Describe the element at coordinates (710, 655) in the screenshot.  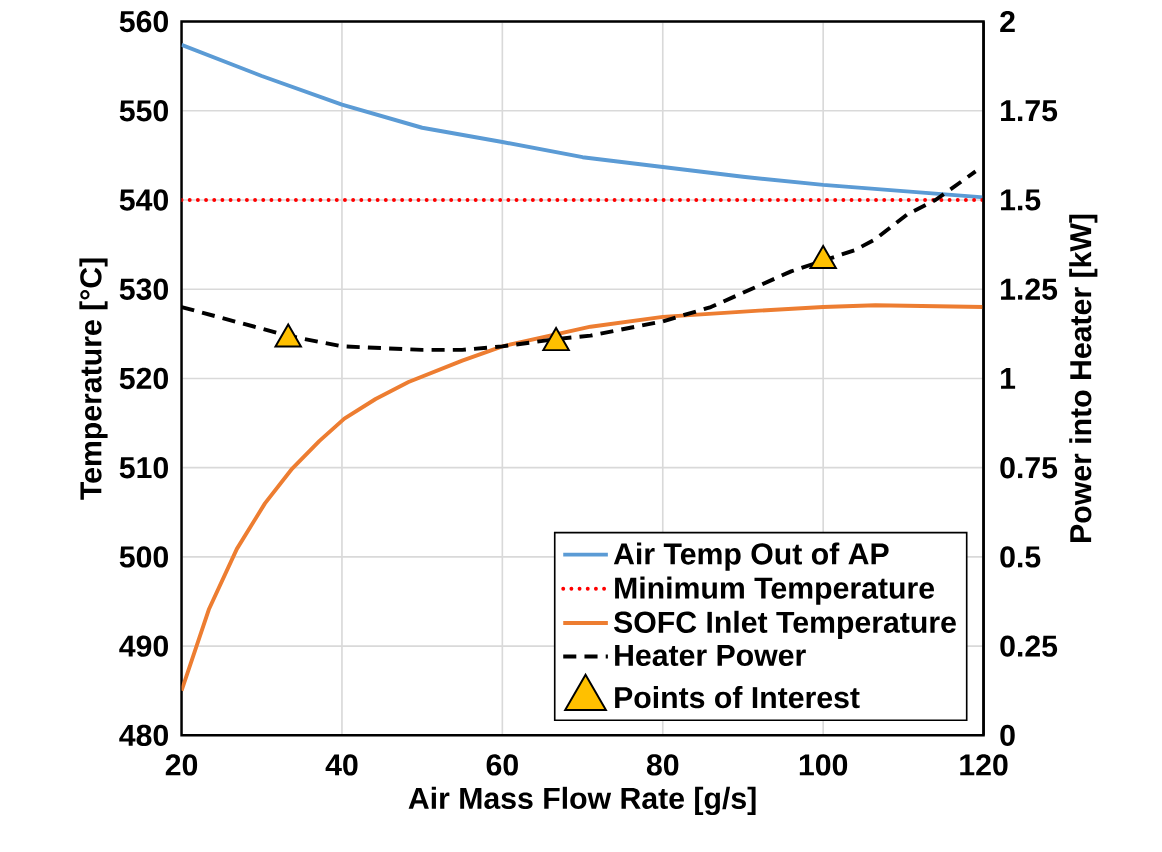
I see `legend-label: Heater Power` at that location.